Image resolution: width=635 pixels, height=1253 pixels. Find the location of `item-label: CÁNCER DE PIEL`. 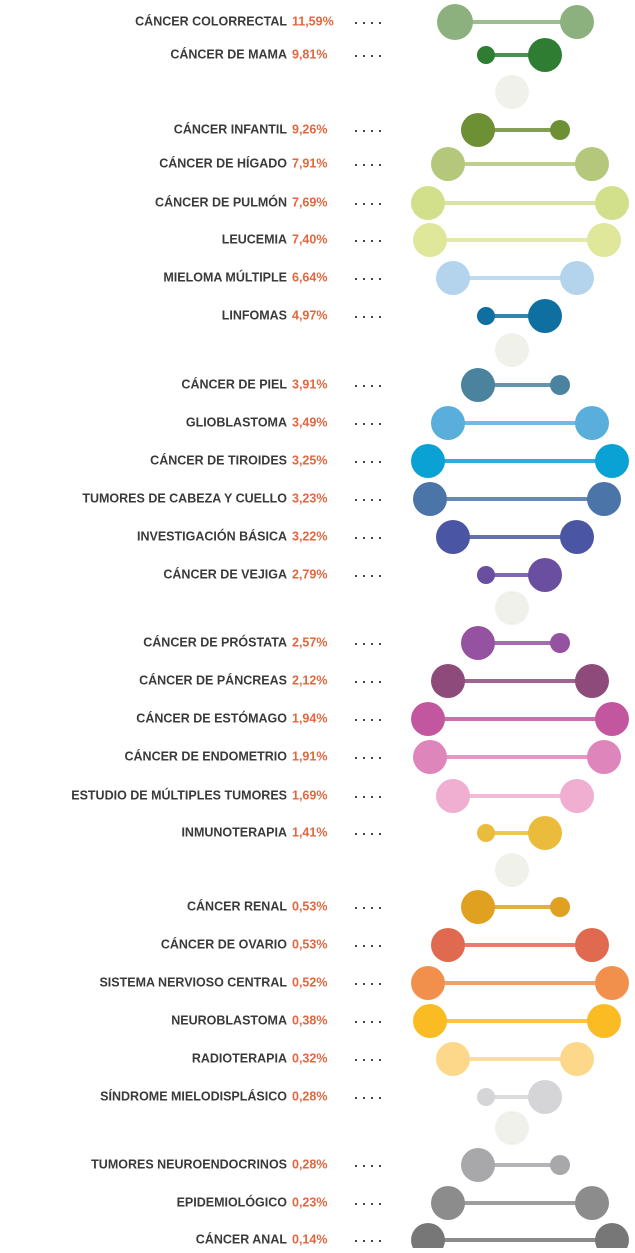

item-label: CÁNCER DE PIEL is located at coordinates (234, 383).